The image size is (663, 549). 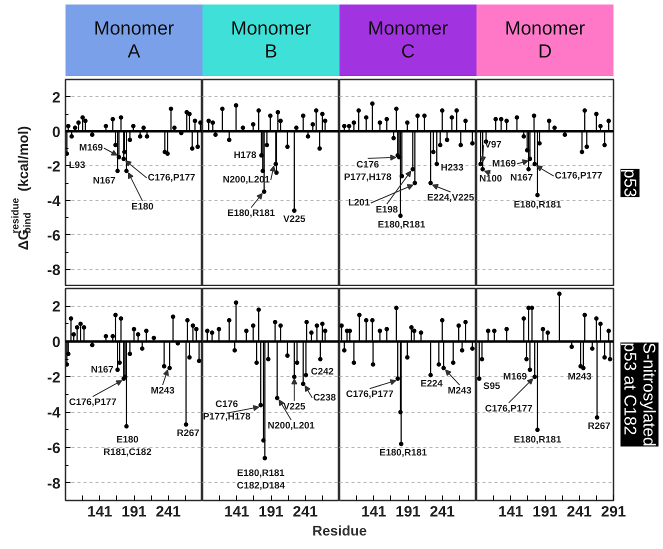 What do you see at coordinates (339, 530) in the screenshot?
I see `x-axis-title: Residue` at bounding box center [339, 530].